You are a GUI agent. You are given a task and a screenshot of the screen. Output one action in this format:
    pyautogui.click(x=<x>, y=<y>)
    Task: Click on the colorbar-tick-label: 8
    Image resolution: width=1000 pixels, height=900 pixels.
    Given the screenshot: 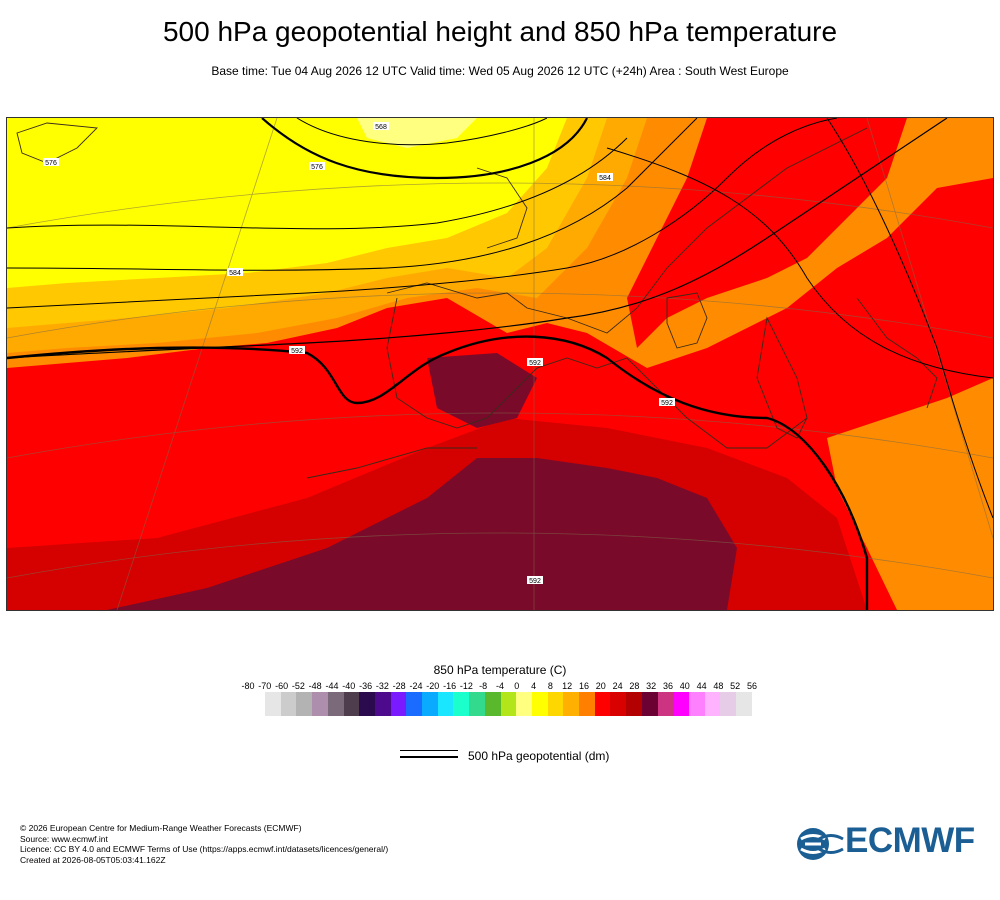 What is the action you would take?
    pyautogui.click(x=550, y=686)
    